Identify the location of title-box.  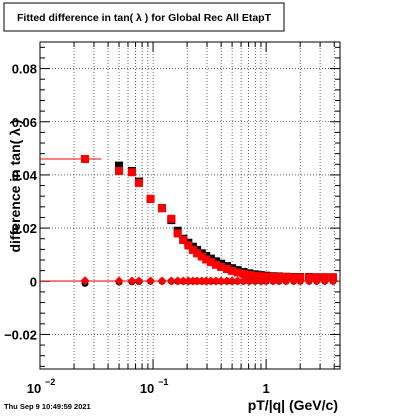
(144, 17).